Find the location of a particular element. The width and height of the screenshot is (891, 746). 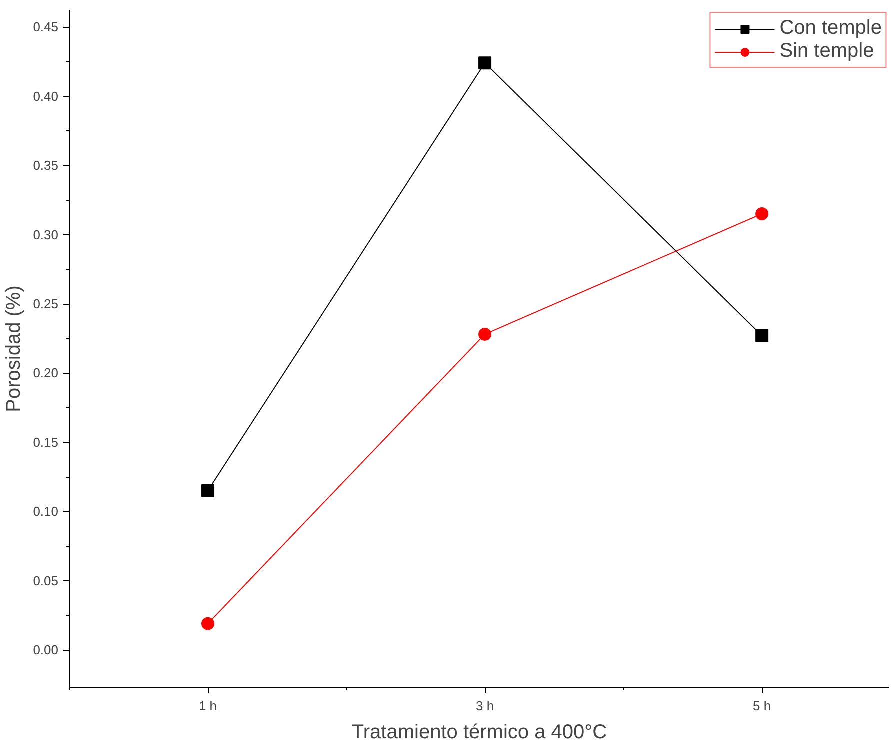

y-tick-label: 0.05 is located at coordinates (46, 580).